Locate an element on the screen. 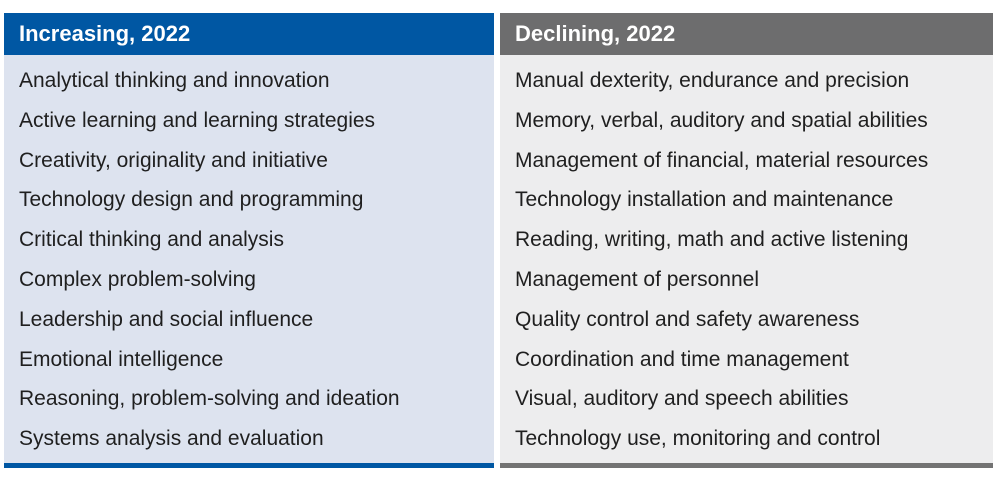 Image resolution: width=1004 pixels, height=479 pixels. list-item: Systems analysis and evaluation is located at coordinates (171, 439).